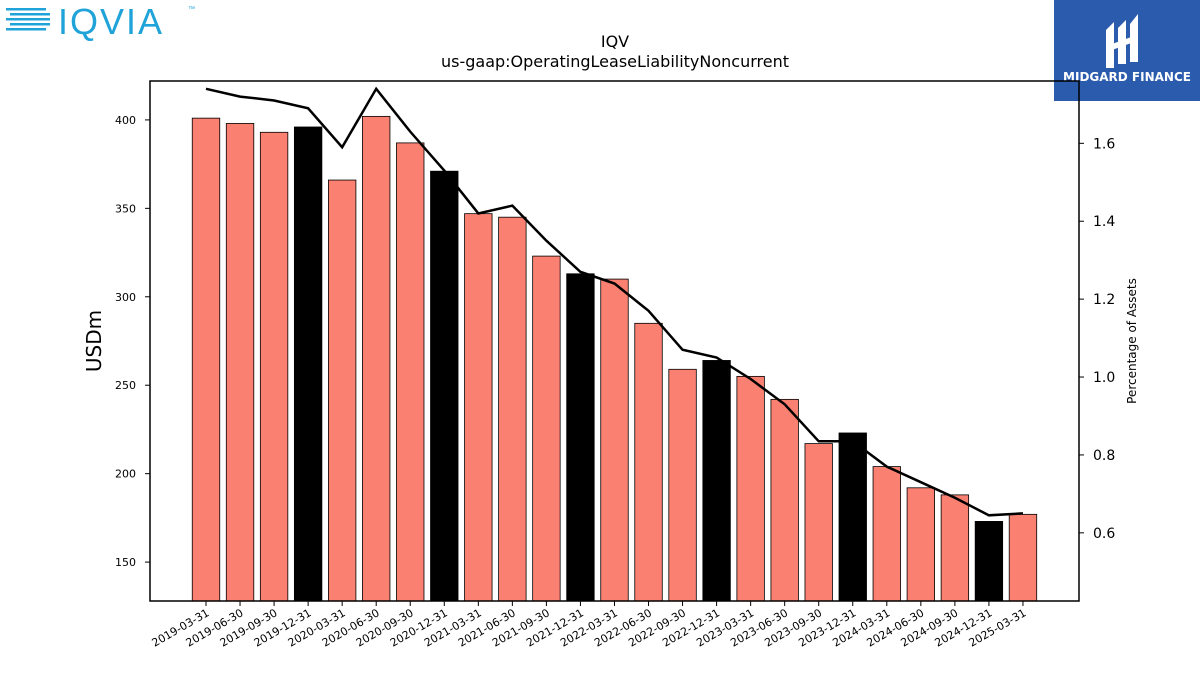 Image resolution: width=1200 pixels, height=675 pixels. Describe the element at coordinates (1104, 456) in the screenshot. I see `y2-tick-label: 0.8` at that location.